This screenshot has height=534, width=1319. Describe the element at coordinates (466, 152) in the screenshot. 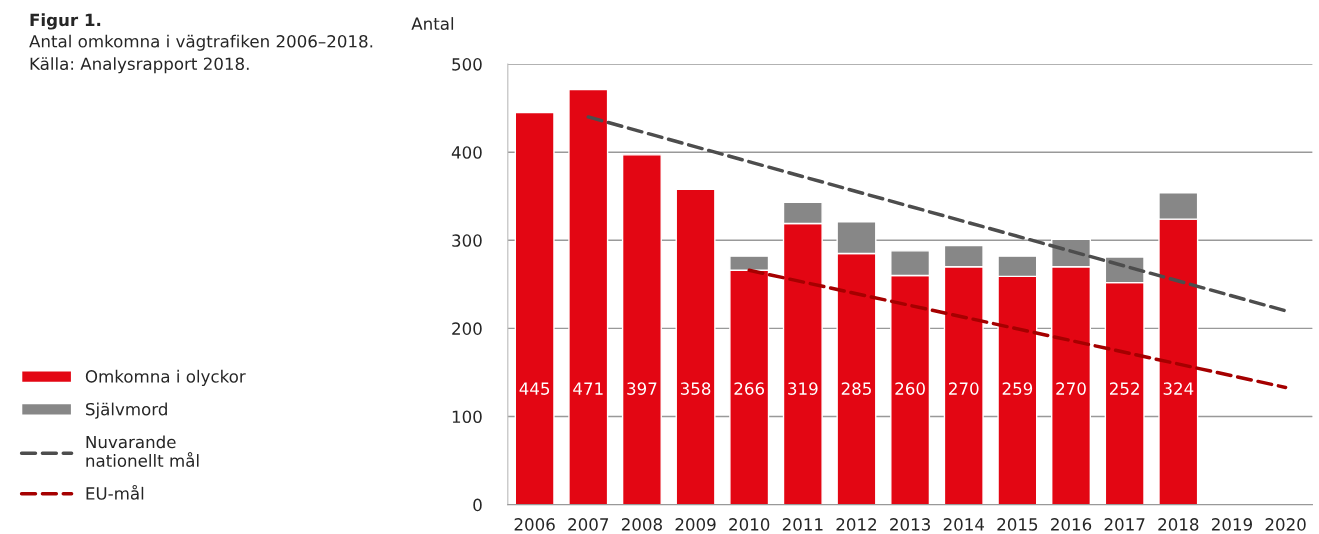

I see `y-tick-label: 400` at that location.